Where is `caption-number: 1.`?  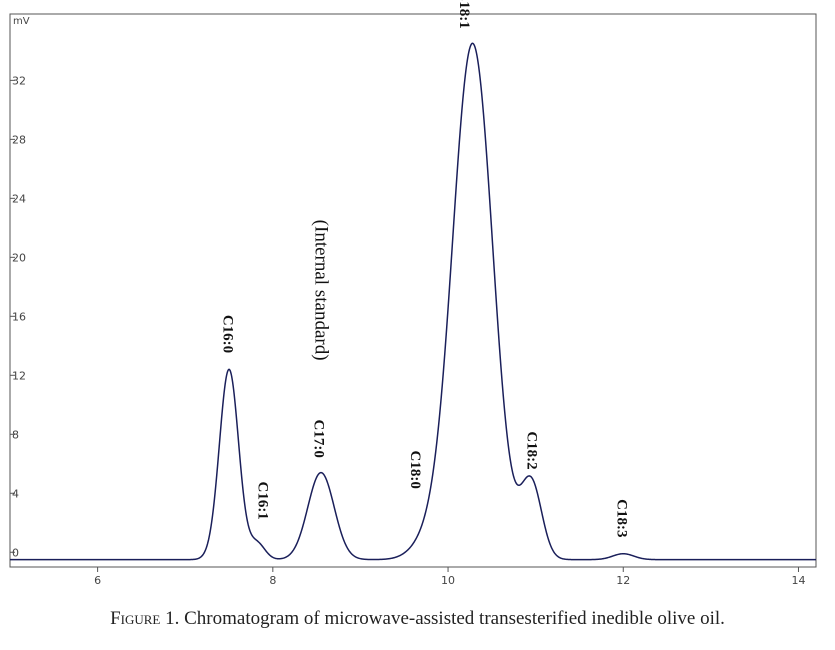
caption-number: 1. is located at coordinates (170, 618).